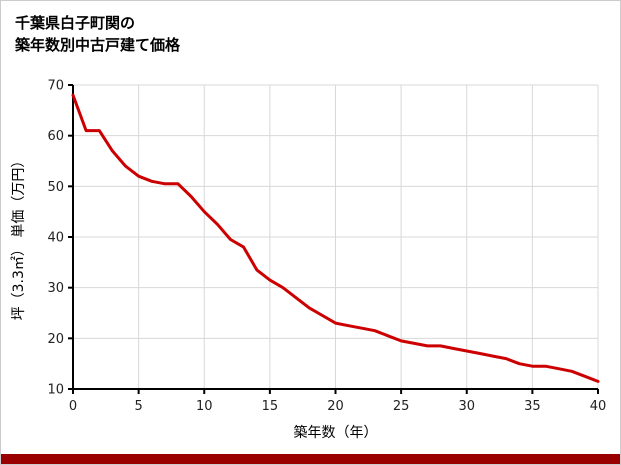 This screenshot has width=621, height=465. Describe the element at coordinates (532, 406) in the screenshot. I see `x-tick-label: 35` at that location.